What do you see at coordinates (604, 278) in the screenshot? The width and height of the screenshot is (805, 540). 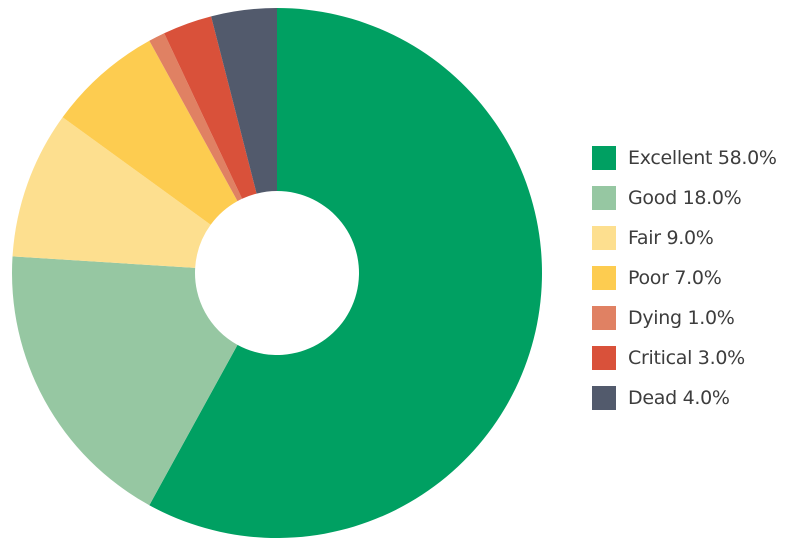 I see `legend-swatch-poor` at bounding box center [604, 278].